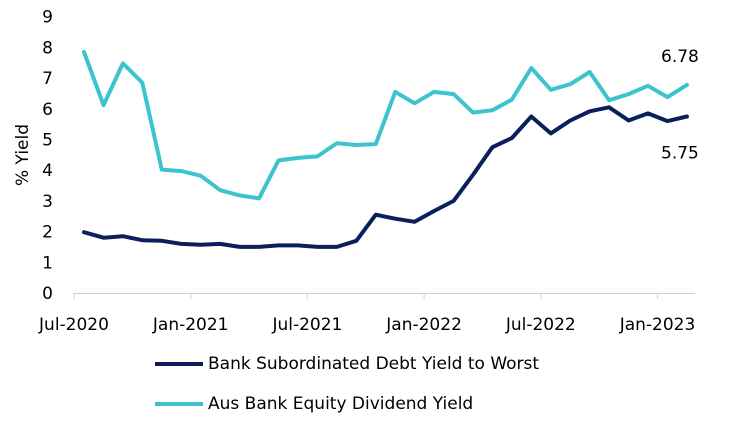 This screenshot has width=729, height=437. Describe the element at coordinates (47, 141) in the screenshot. I see `y-tick-label-5: 5` at that location.